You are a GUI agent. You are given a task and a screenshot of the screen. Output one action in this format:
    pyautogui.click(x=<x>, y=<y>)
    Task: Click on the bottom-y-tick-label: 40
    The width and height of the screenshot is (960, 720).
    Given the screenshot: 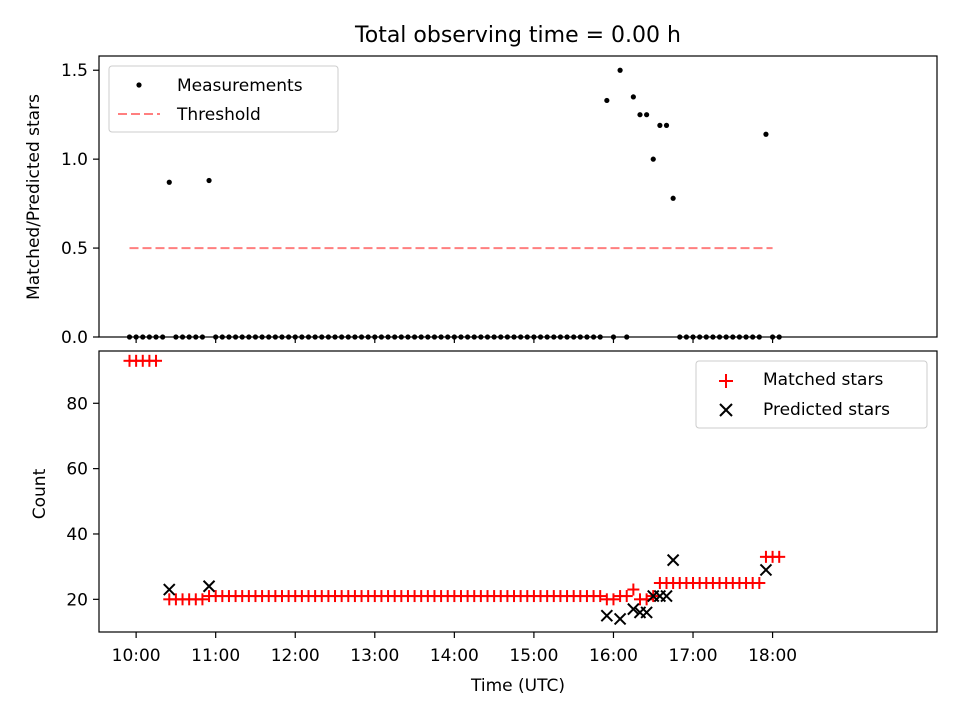 What is the action you would take?
    pyautogui.click(x=77, y=535)
    